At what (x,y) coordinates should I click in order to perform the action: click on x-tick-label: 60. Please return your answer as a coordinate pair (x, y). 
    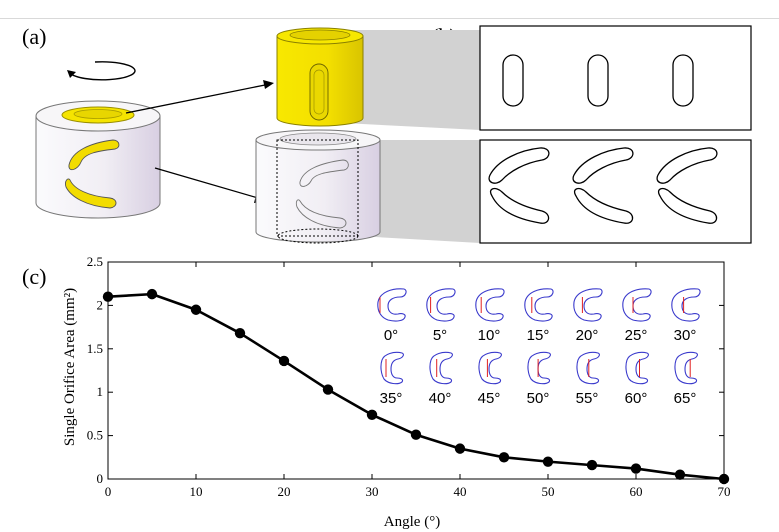
    Looking at the image, I should click on (636, 491).